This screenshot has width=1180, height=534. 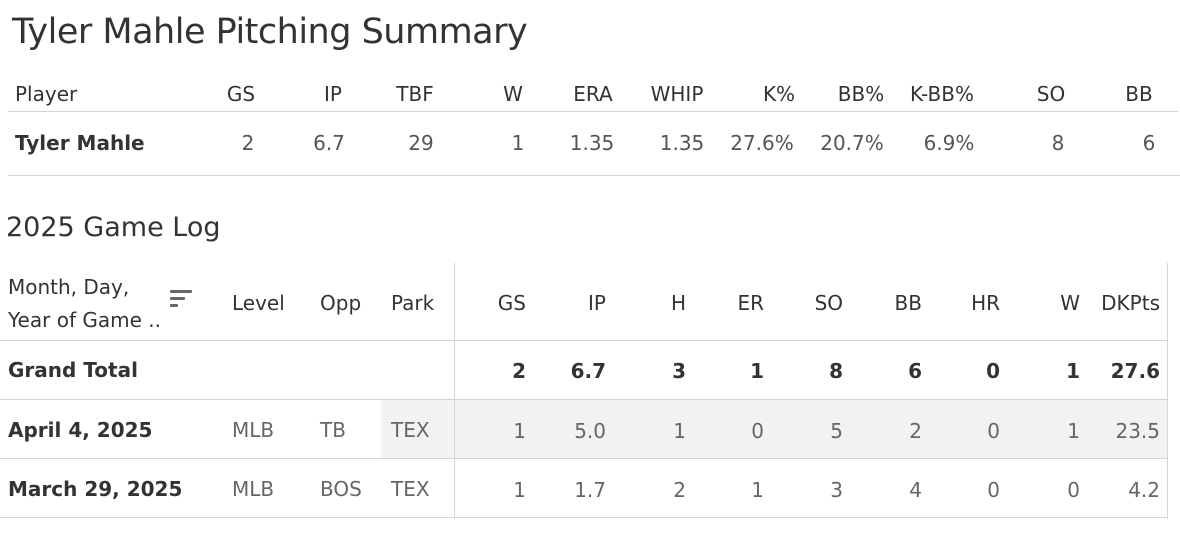 I want to click on table-bottom-divider, so click(x=584, y=517).